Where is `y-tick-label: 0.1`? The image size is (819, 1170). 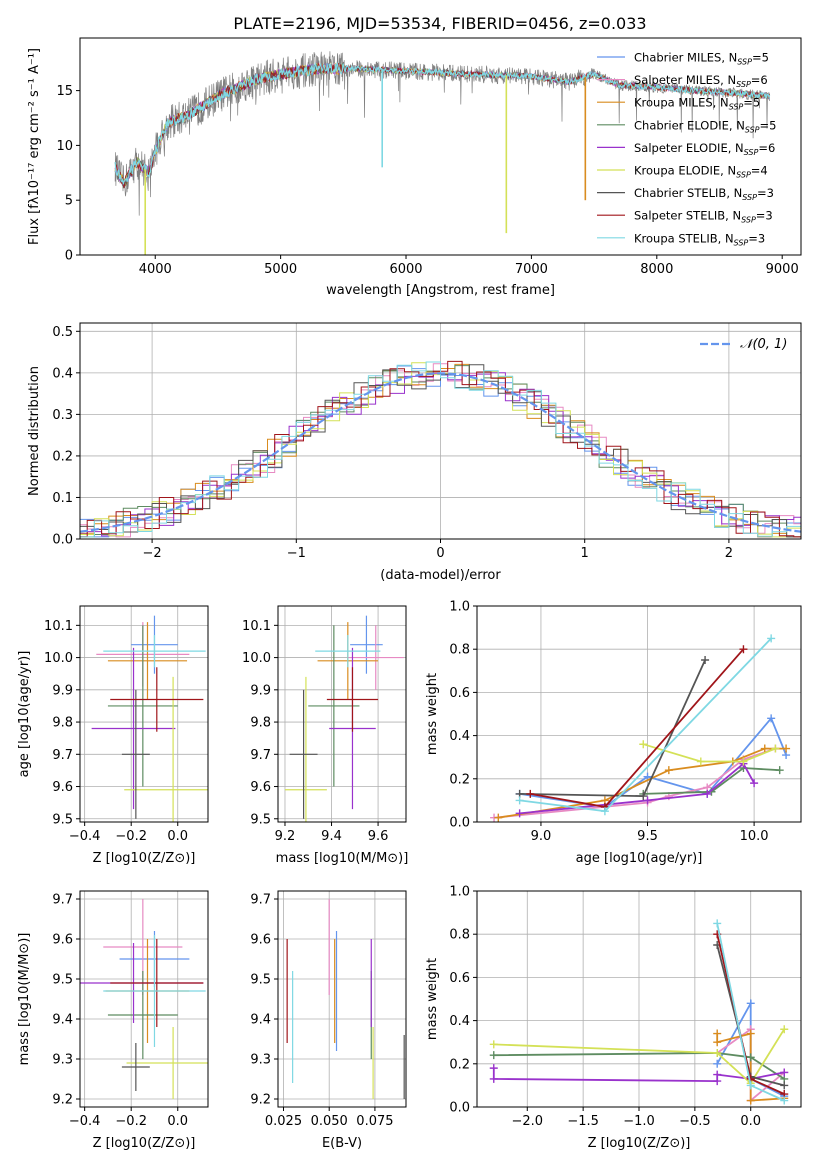 y-tick-label: 0.1 is located at coordinates (62, 498).